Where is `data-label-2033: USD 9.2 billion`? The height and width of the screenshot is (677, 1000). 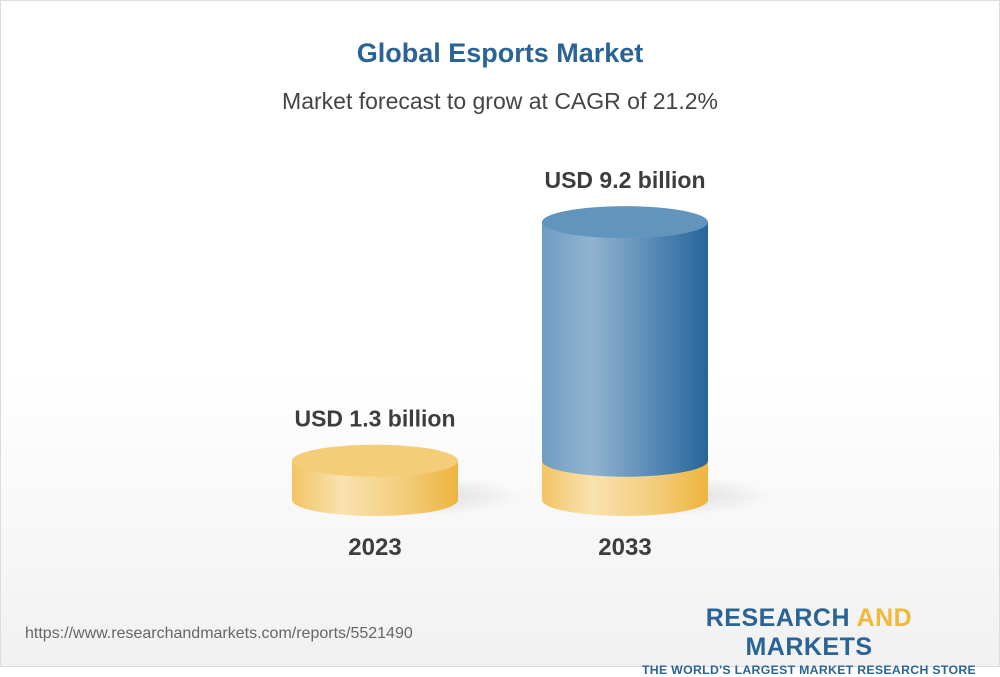 data-label-2033: USD 9.2 billion is located at coordinates (624, 180).